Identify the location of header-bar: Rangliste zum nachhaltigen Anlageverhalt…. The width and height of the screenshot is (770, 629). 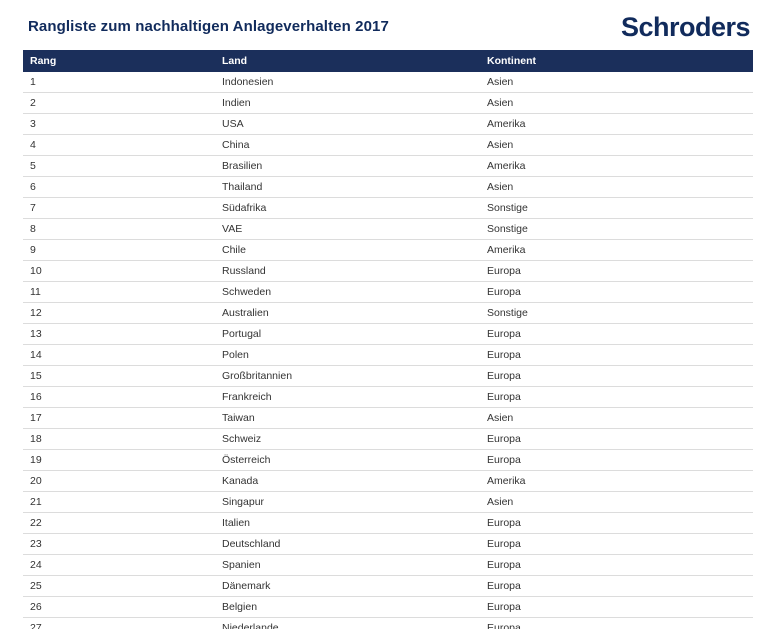
(385, 25).